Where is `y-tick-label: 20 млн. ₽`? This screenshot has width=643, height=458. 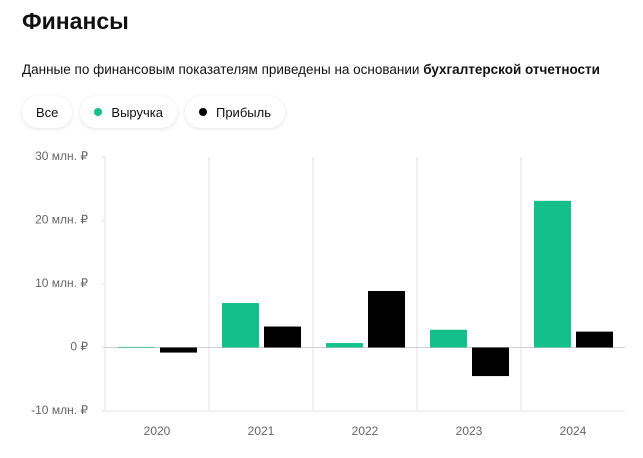 y-tick-label: 20 млн. ₽ is located at coordinates (61, 220).